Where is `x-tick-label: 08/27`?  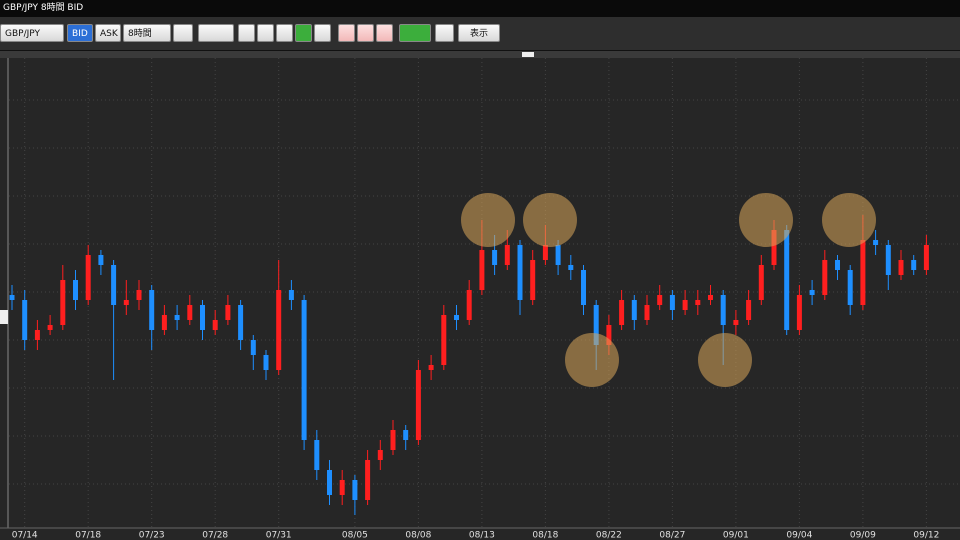
x-tick-label: 08/27 is located at coordinates (672, 535).